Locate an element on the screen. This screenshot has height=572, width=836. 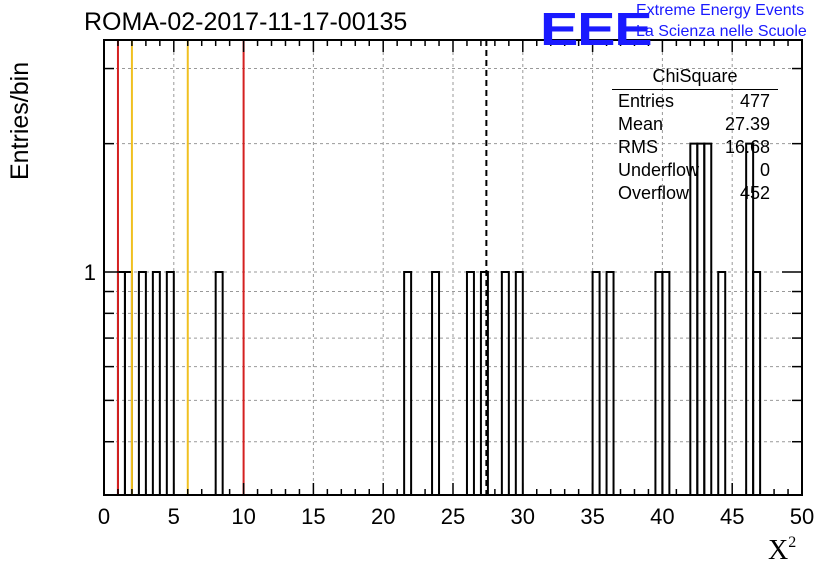
stats-row: Underflow 0 is located at coordinates (695, 171).